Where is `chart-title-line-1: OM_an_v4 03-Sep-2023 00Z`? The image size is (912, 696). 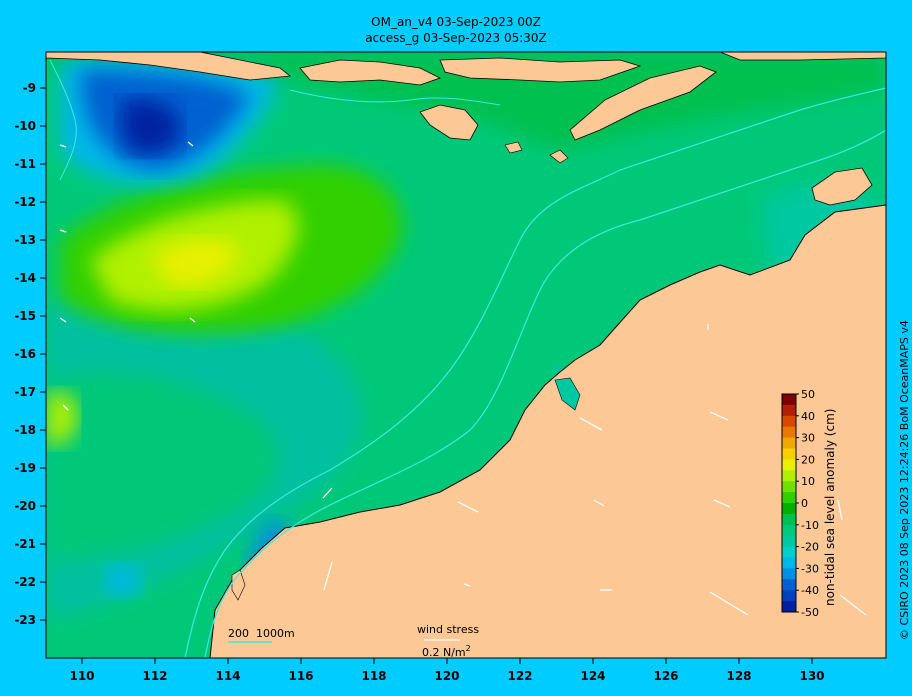
chart-title-line-1: OM_an_v4 03-Sep-2023 00Z is located at coordinates (456, 22).